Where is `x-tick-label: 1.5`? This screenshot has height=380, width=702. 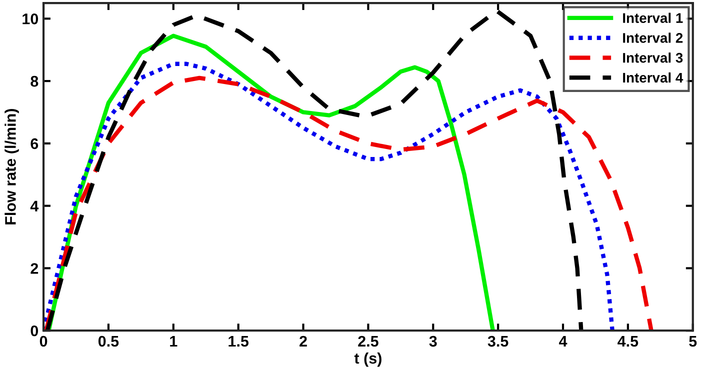 x-tick-label: 1.5 is located at coordinates (238, 341).